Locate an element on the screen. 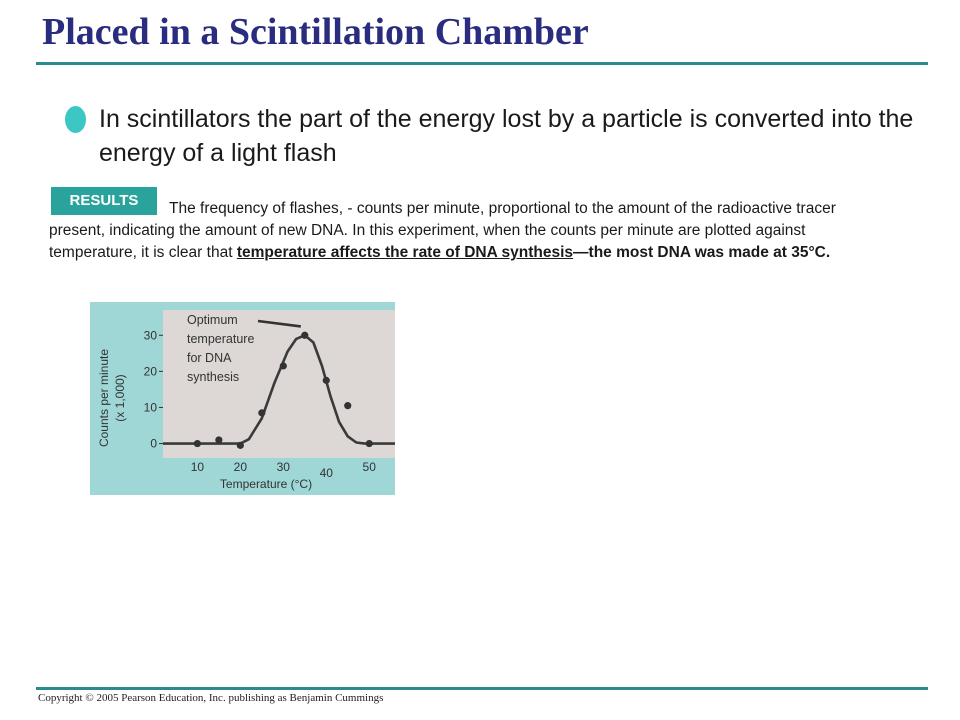 The width and height of the screenshot is (960, 720). y-tick-label: 10 is located at coordinates (151, 407).